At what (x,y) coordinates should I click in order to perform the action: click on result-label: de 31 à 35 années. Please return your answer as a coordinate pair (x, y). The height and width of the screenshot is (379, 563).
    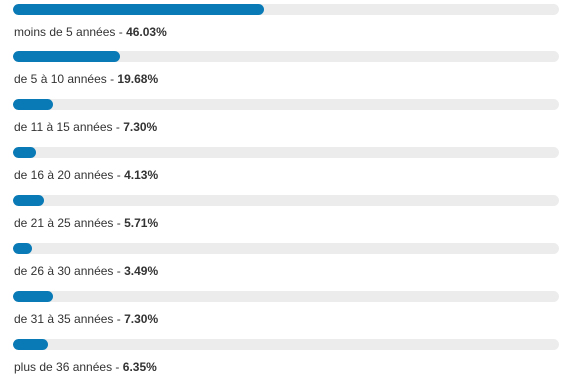
    Looking at the image, I should click on (64, 319).